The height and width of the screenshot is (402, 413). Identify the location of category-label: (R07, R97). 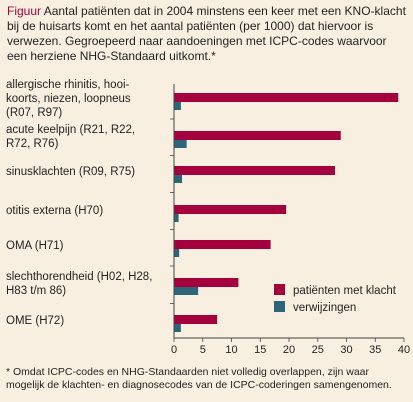
(34, 113).